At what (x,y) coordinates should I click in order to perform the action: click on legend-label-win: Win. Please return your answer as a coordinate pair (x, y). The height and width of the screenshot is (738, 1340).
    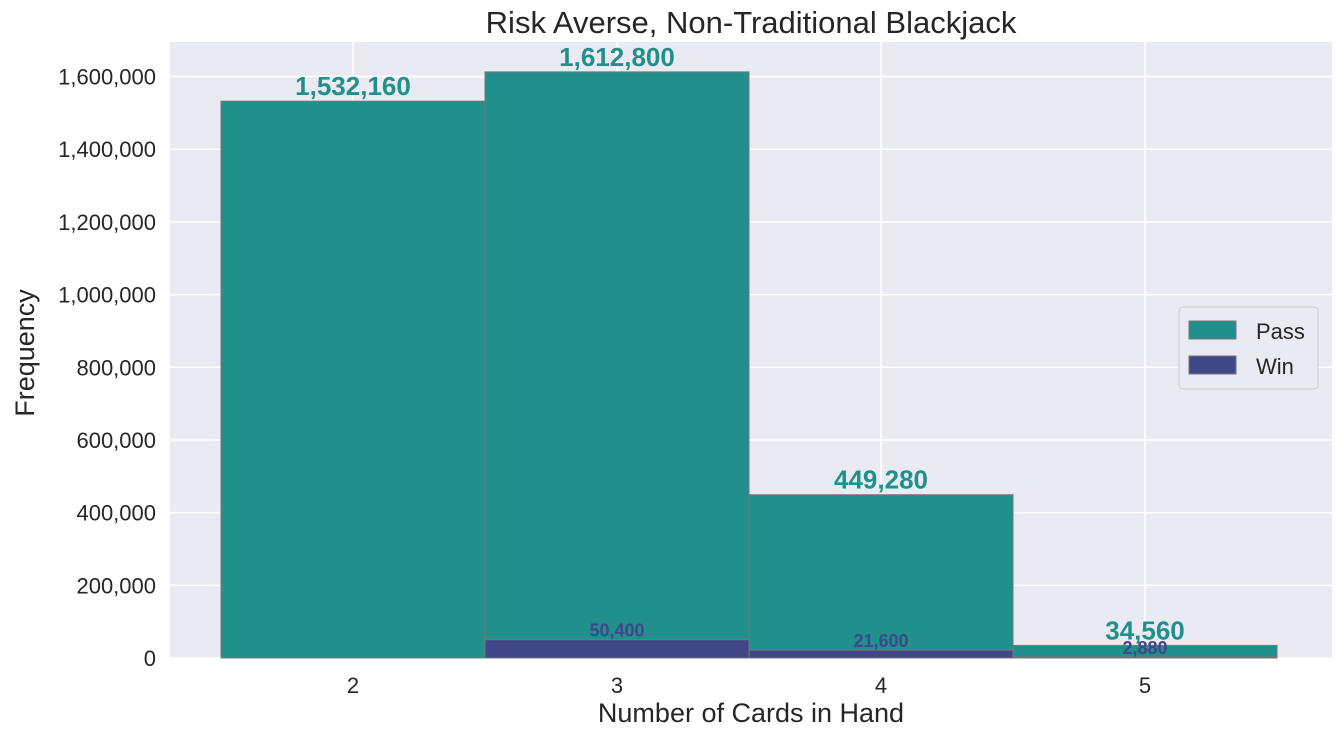
    Looking at the image, I should click on (1275, 366).